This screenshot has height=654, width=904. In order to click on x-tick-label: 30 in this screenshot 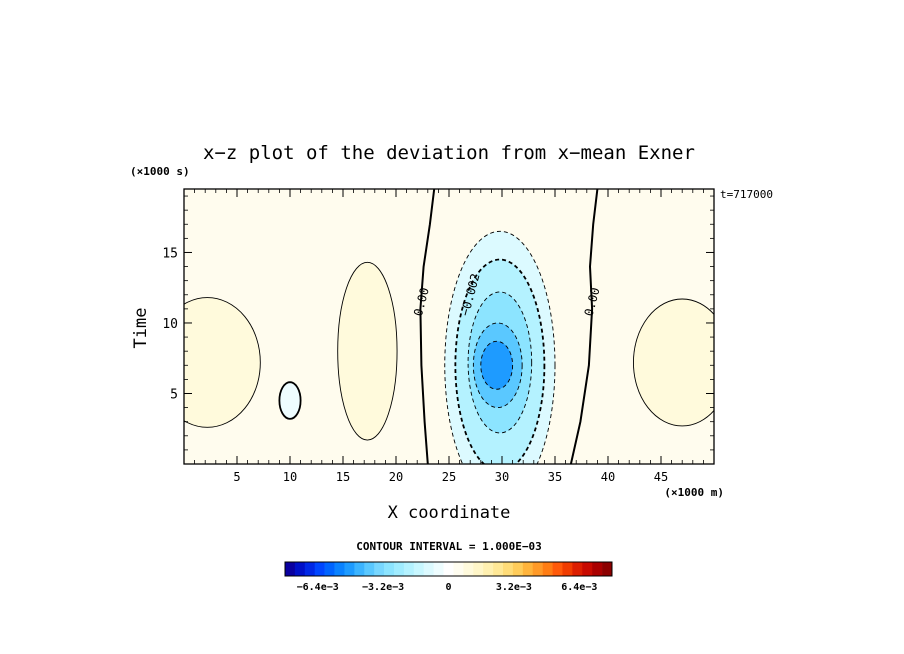, I will do `click(502, 477)`.